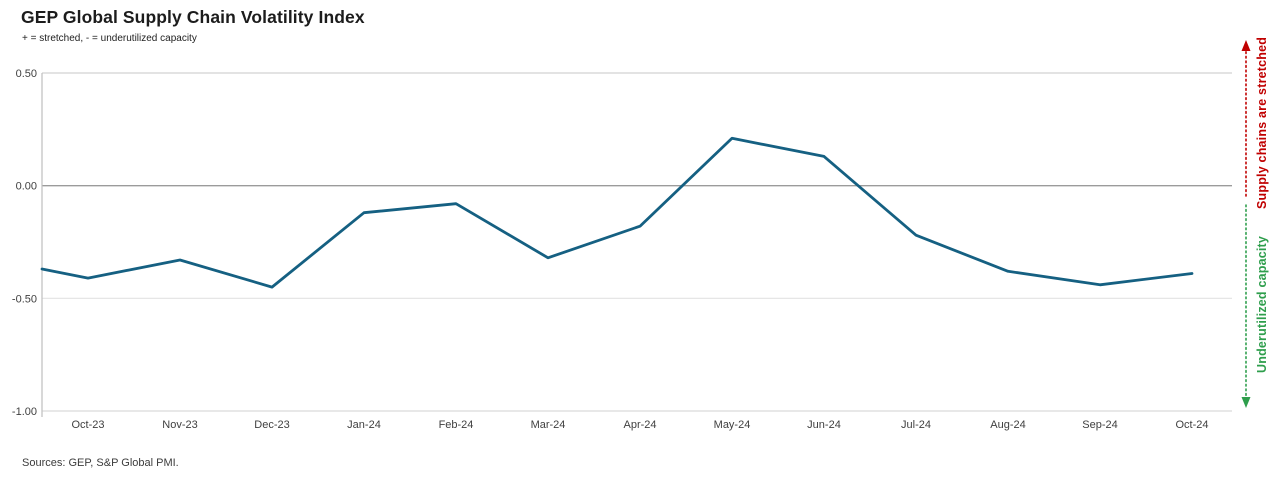 The width and height of the screenshot is (1280, 487). I want to click on x-tick-label: Aug-24, so click(1007, 425).